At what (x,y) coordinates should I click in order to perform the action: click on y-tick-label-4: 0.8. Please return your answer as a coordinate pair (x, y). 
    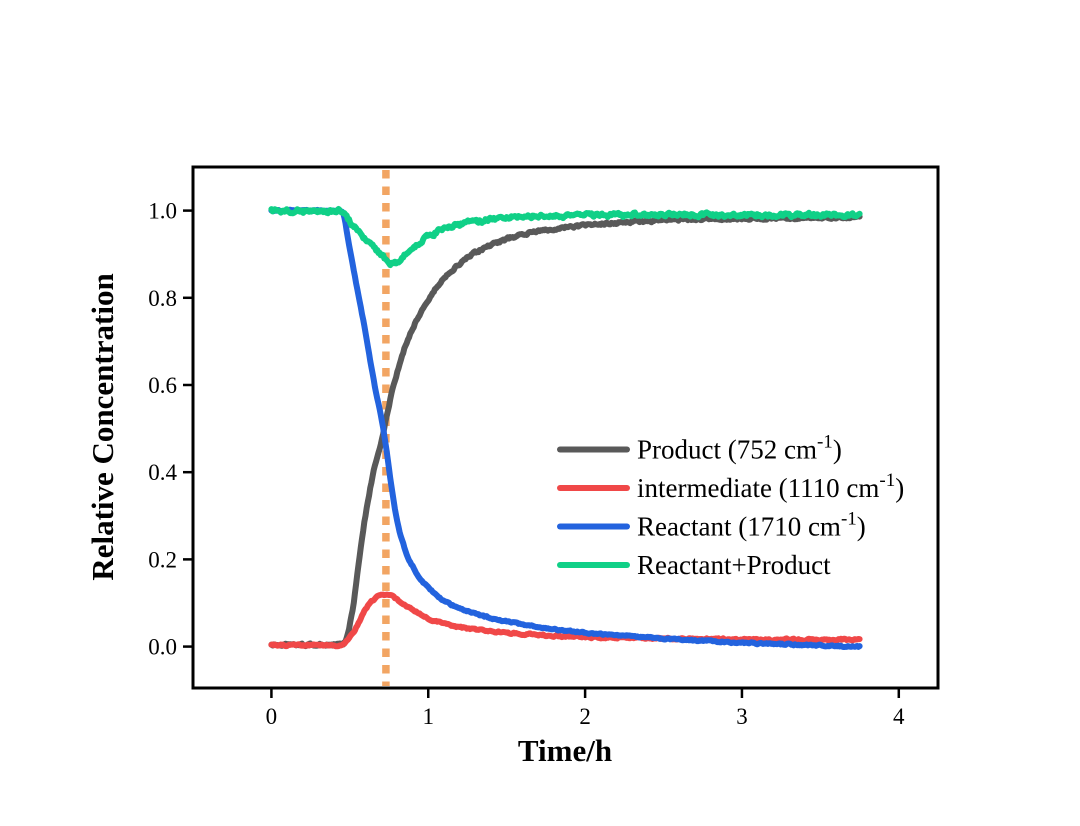
    Looking at the image, I should click on (162, 298).